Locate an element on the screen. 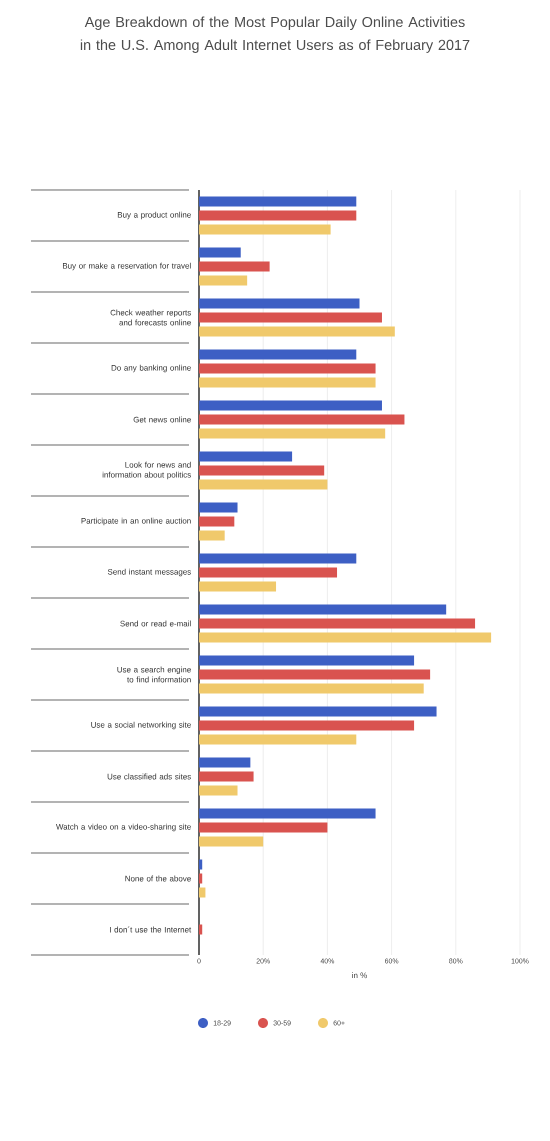 The width and height of the screenshot is (550, 1141). chart-title: Age Breakdown of the Most Popular Daily Online Activities in the U.S. Among Adult Internet Users as of February 2017 is located at coordinates (275, 34).